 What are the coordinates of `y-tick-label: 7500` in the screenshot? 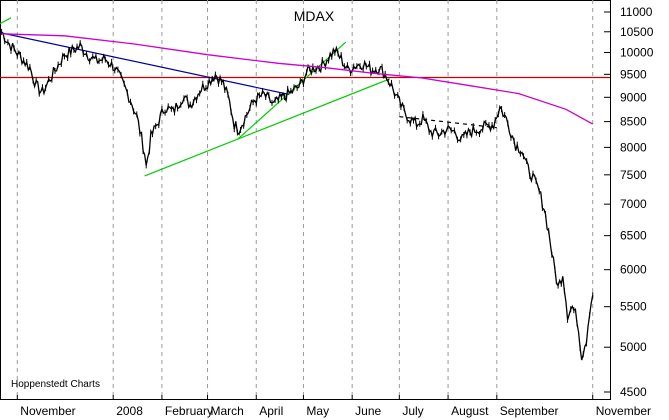 It's located at (633, 175).